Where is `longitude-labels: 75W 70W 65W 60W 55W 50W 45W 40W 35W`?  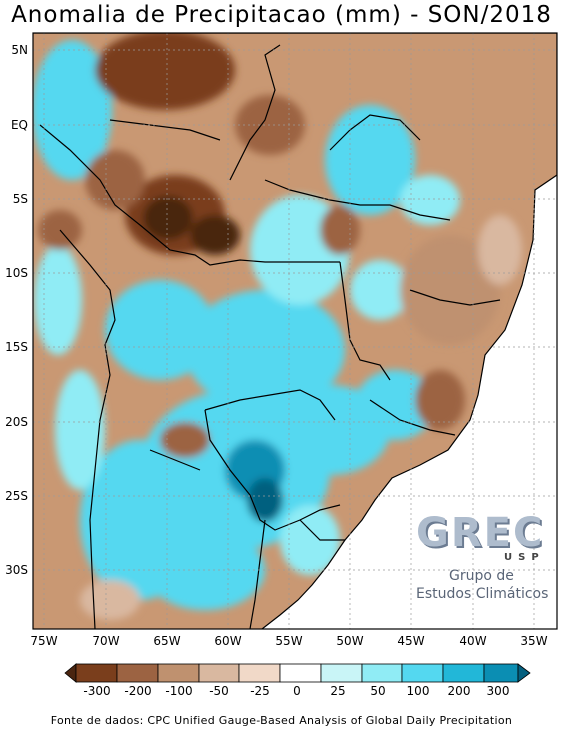
longitude-labels: 75W 70W 65W 60W 55W 50W 45W 40W 35W is located at coordinates (288, 641).